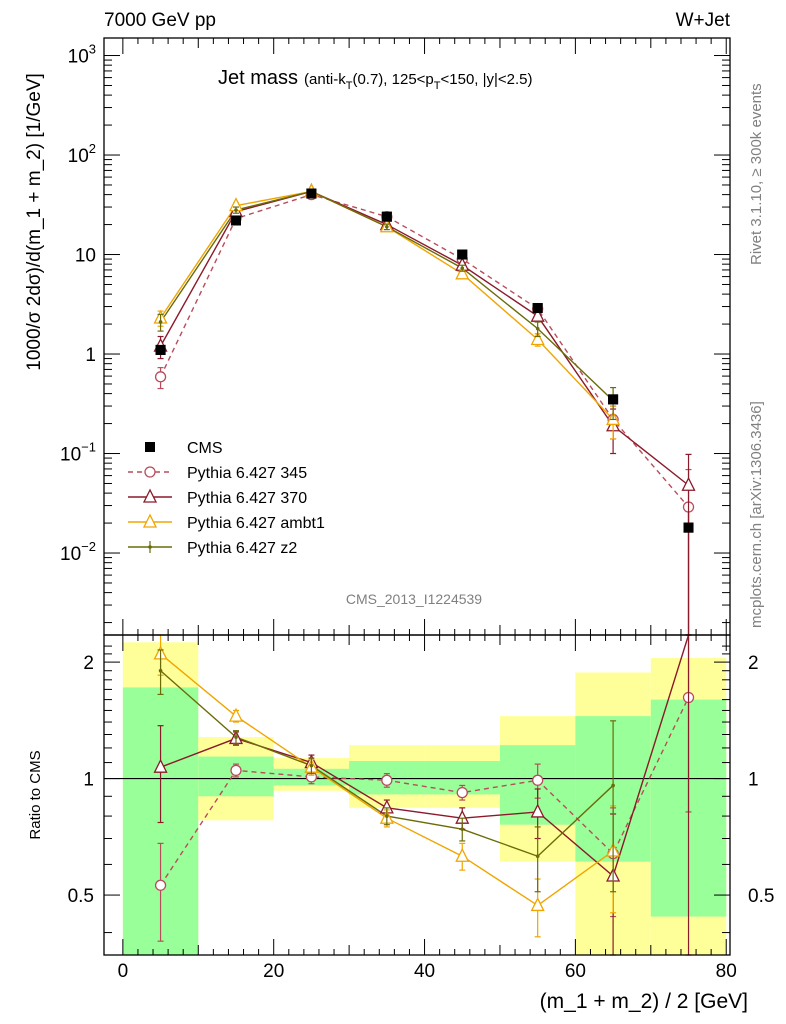 The height and width of the screenshot is (1024, 786). I want to click on main-ytick-label: 10², so click(82, 154).